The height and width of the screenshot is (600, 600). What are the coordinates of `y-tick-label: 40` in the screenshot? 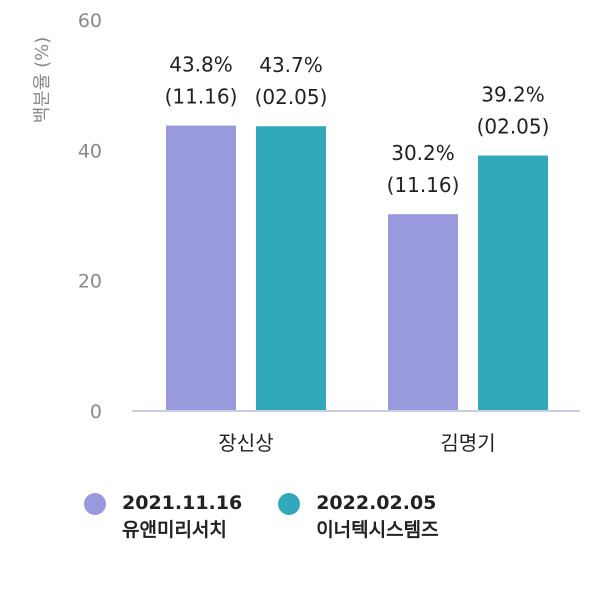 It's located at (90, 151).